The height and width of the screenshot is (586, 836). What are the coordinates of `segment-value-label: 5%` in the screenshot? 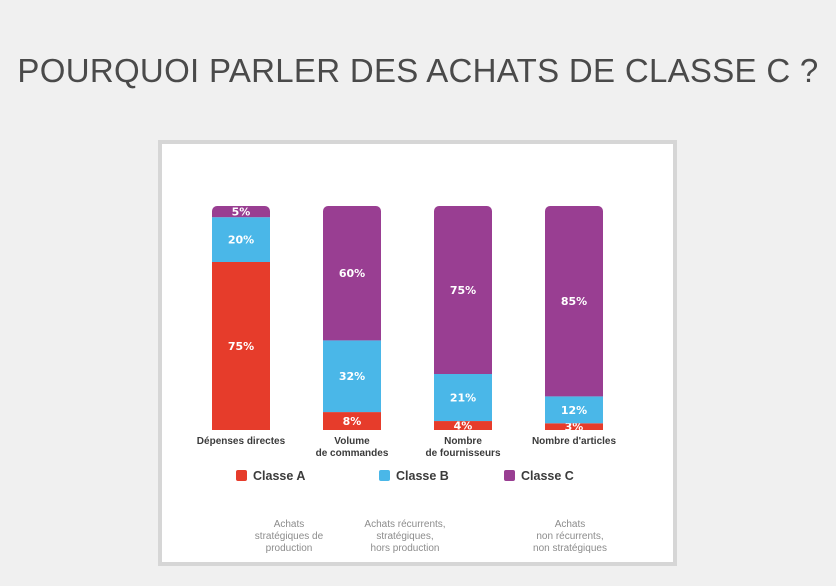 It's located at (241, 212).